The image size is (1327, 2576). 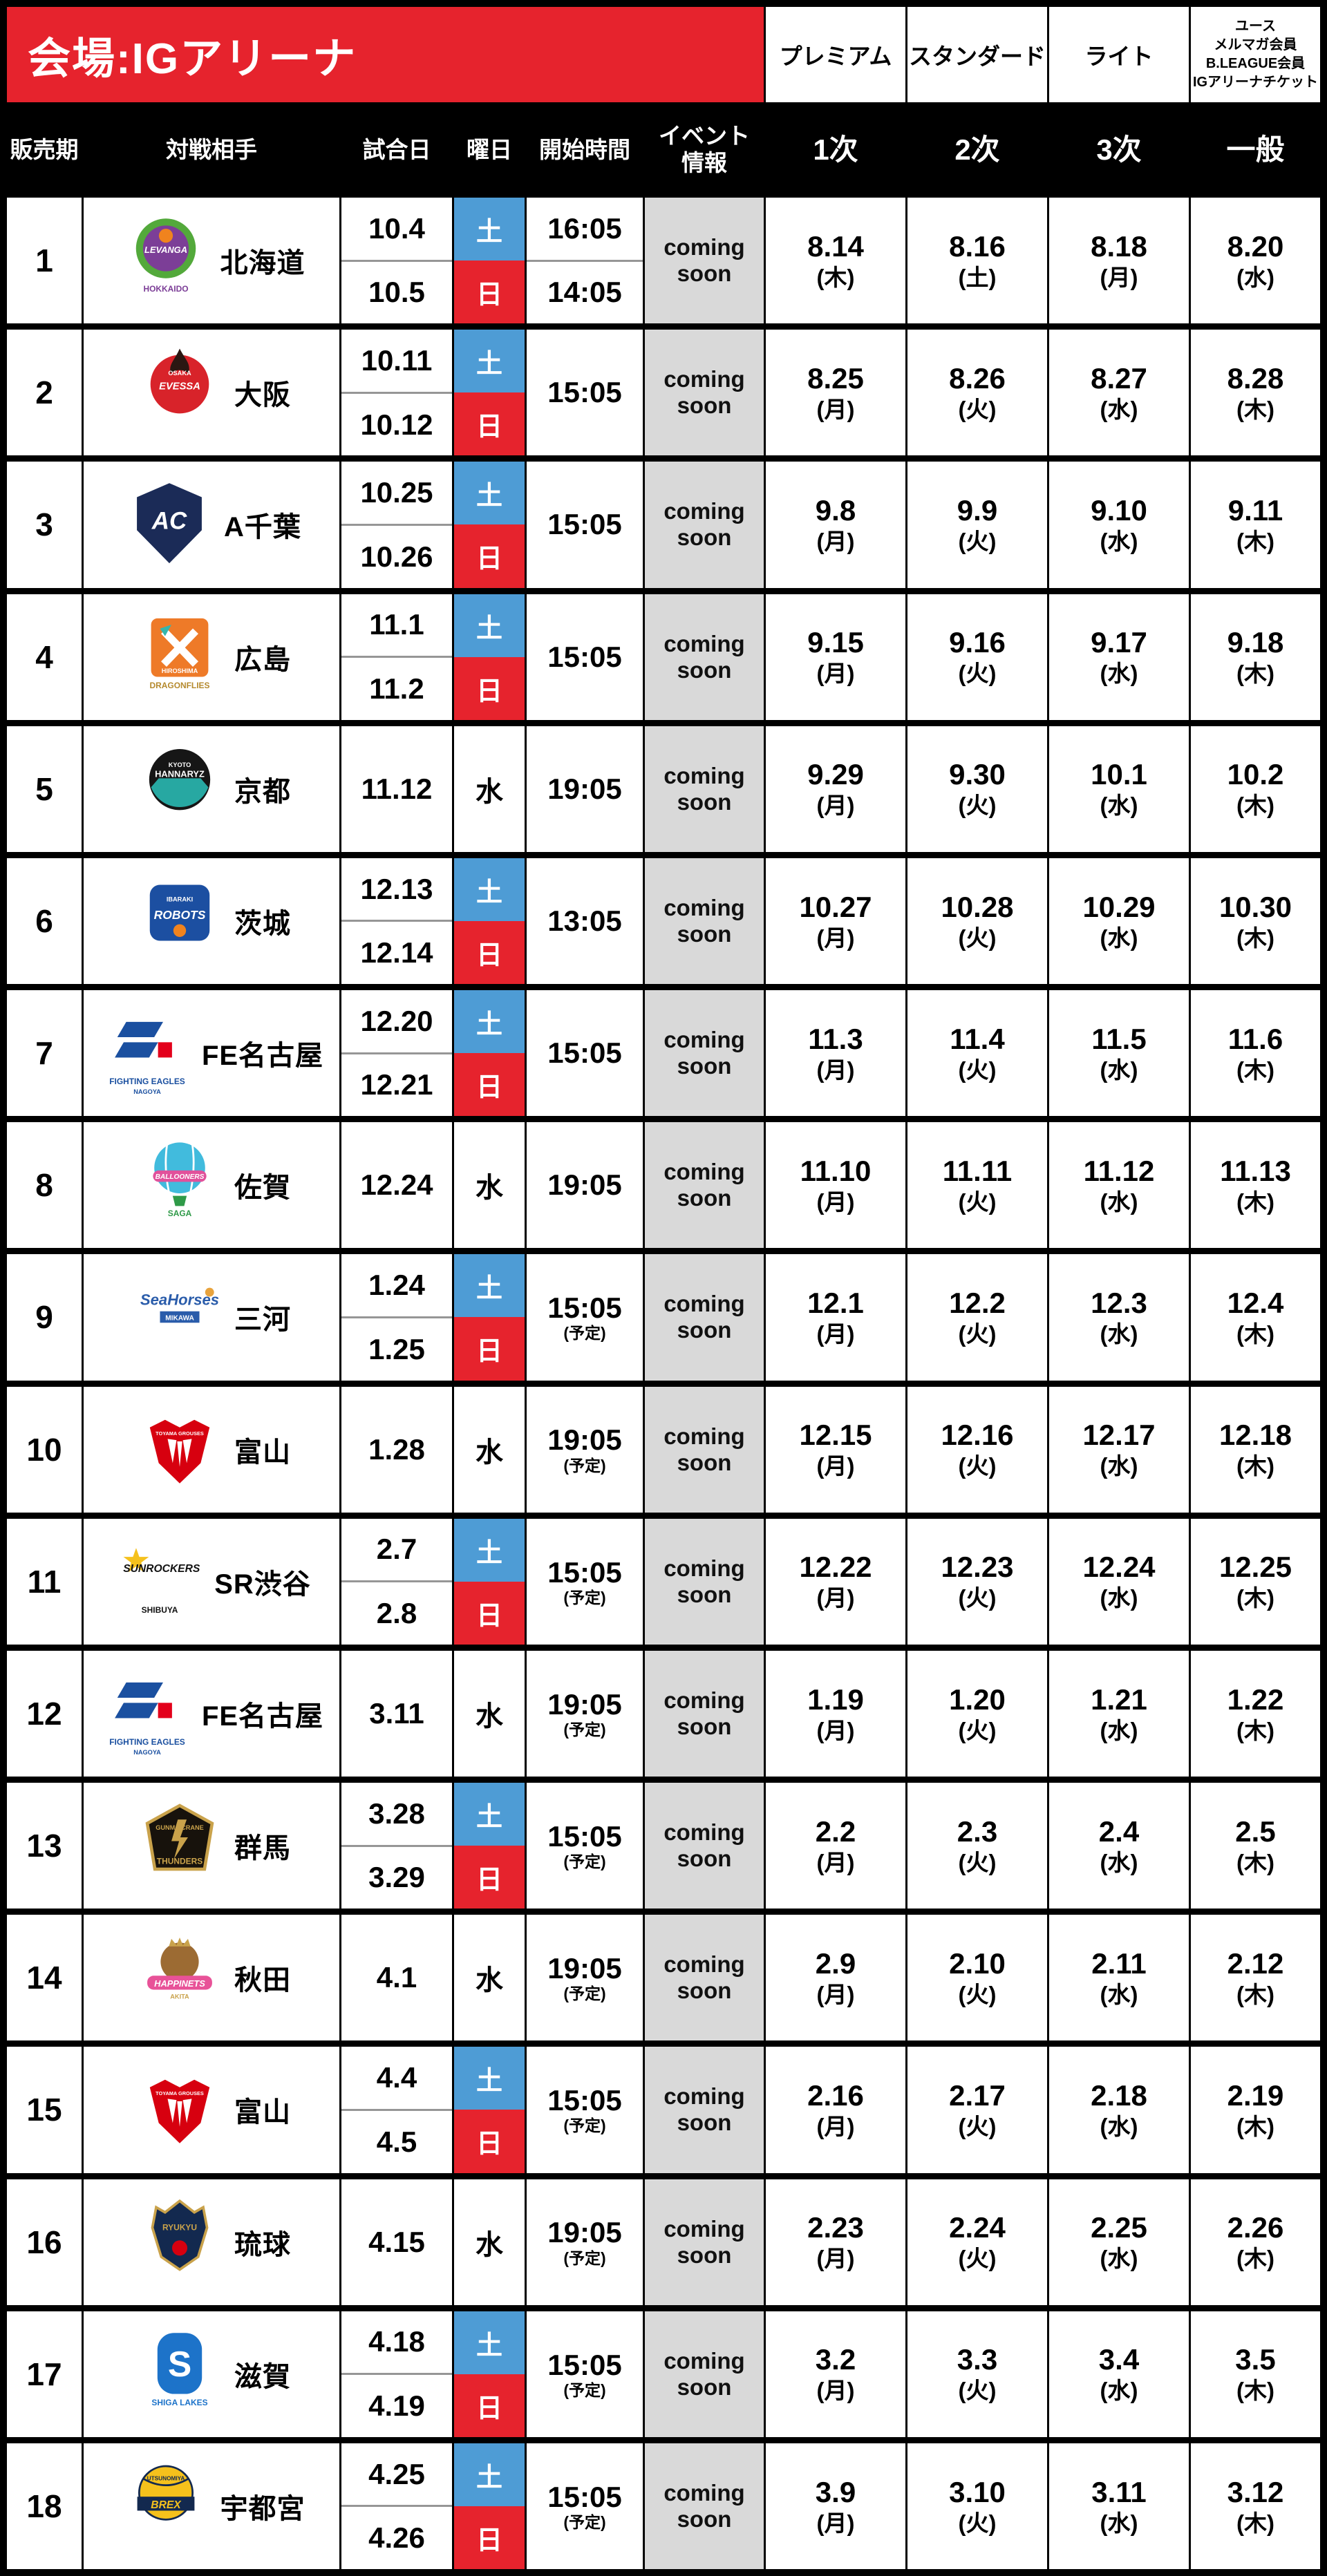 I want to click on sale-start-date: 10.2, so click(x=1255, y=774).